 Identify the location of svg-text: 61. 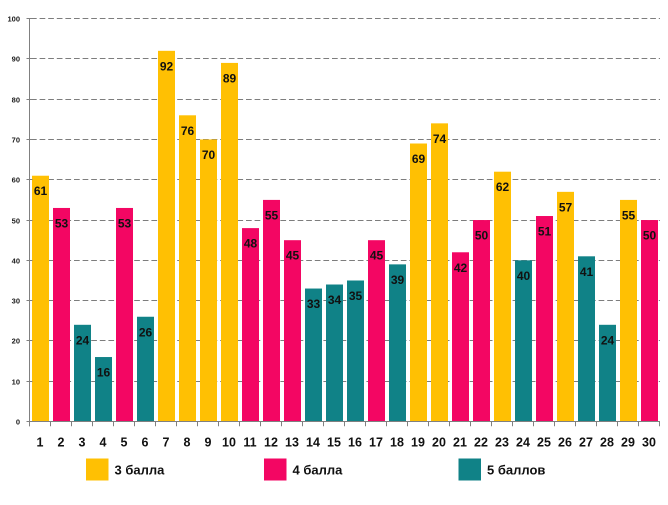
(41, 191).